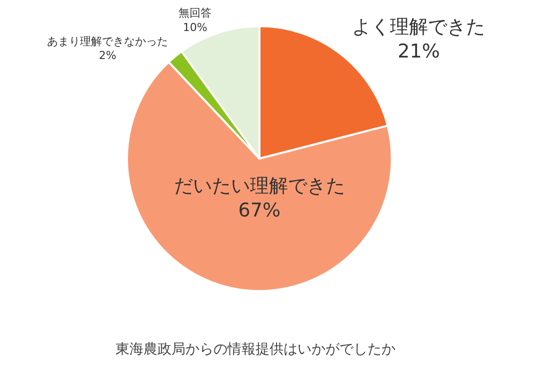 The width and height of the screenshot is (544, 368). I want to click on text: 東海農政局からの情報提供はいかがでしたか, so click(256, 349).